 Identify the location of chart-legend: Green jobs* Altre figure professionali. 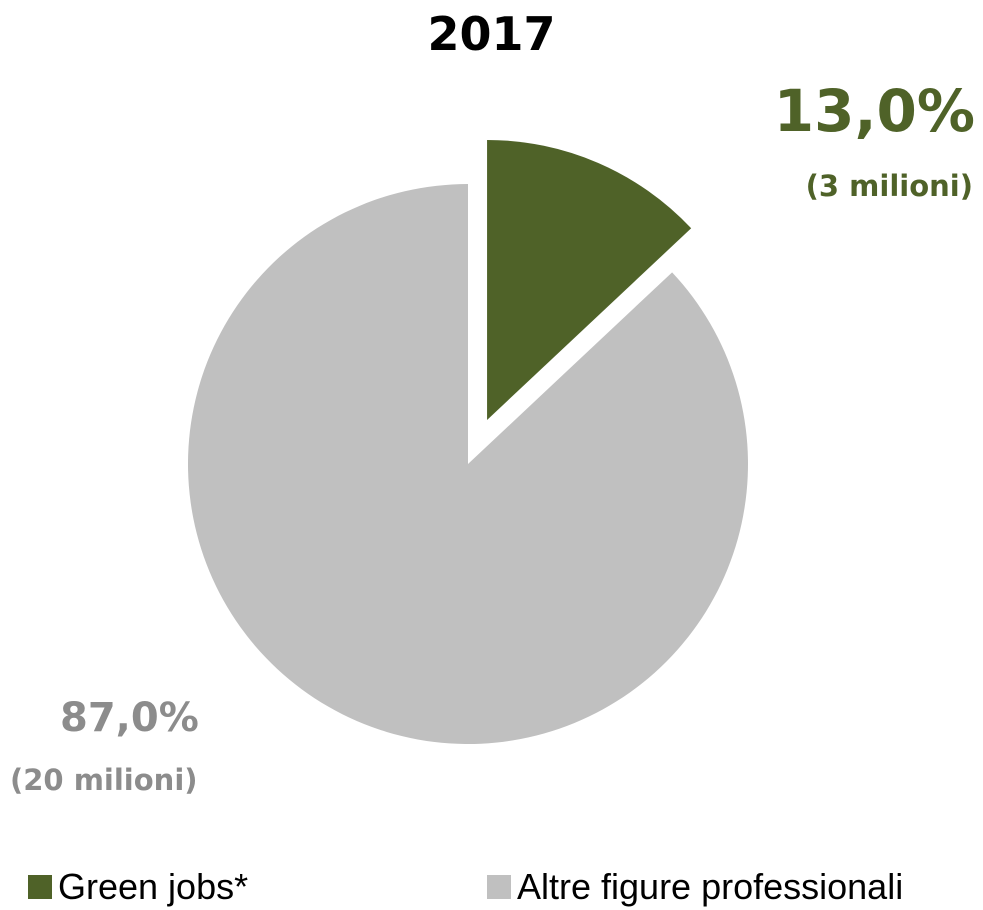
(491, 888).